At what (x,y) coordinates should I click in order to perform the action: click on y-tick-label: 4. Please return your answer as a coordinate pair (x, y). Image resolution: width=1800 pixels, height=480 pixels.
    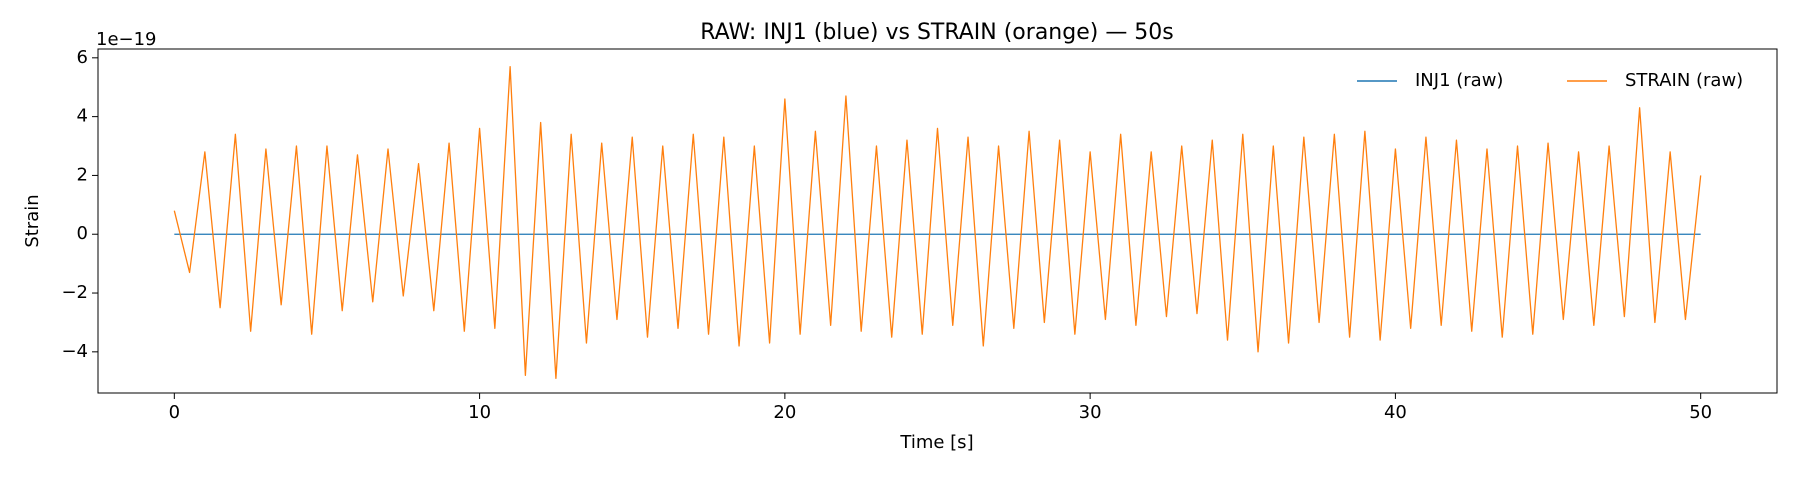
    Looking at the image, I should click on (82, 116).